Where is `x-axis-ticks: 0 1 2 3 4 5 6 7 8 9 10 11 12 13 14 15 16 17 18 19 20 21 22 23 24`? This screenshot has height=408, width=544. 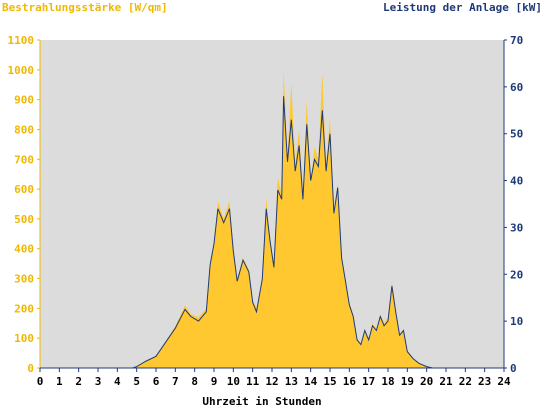
x-axis-ticks: 0 1 2 3 4 5 6 7 8 9 10 11 12 13 14 15 16 17 18 19 20 21 22 23 24 is located at coordinates (274, 378).